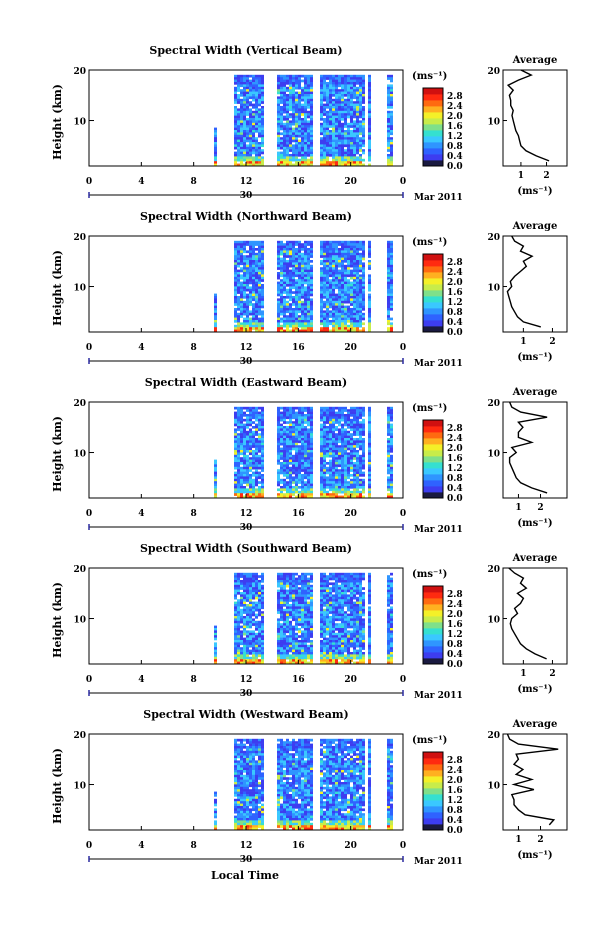 The width and height of the screenshot is (616, 929). I want to click on date-day: 30, so click(246, 362).